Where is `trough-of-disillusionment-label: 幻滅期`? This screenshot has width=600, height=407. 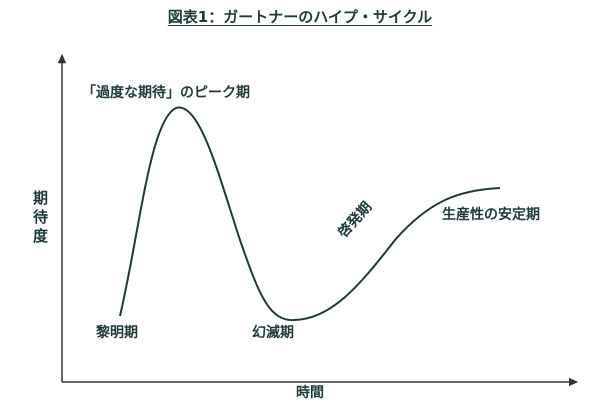
trough-of-disillusionment-label: 幻滅期 is located at coordinates (273, 333).